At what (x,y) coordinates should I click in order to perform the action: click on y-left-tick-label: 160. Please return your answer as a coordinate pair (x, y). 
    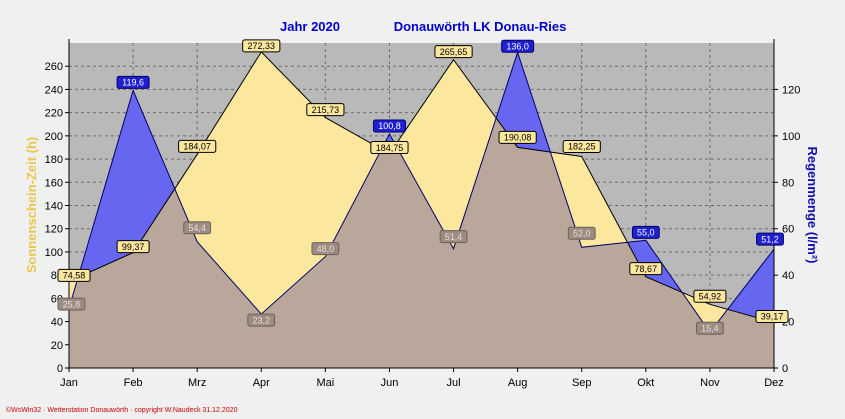
    Looking at the image, I should click on (54, 183).